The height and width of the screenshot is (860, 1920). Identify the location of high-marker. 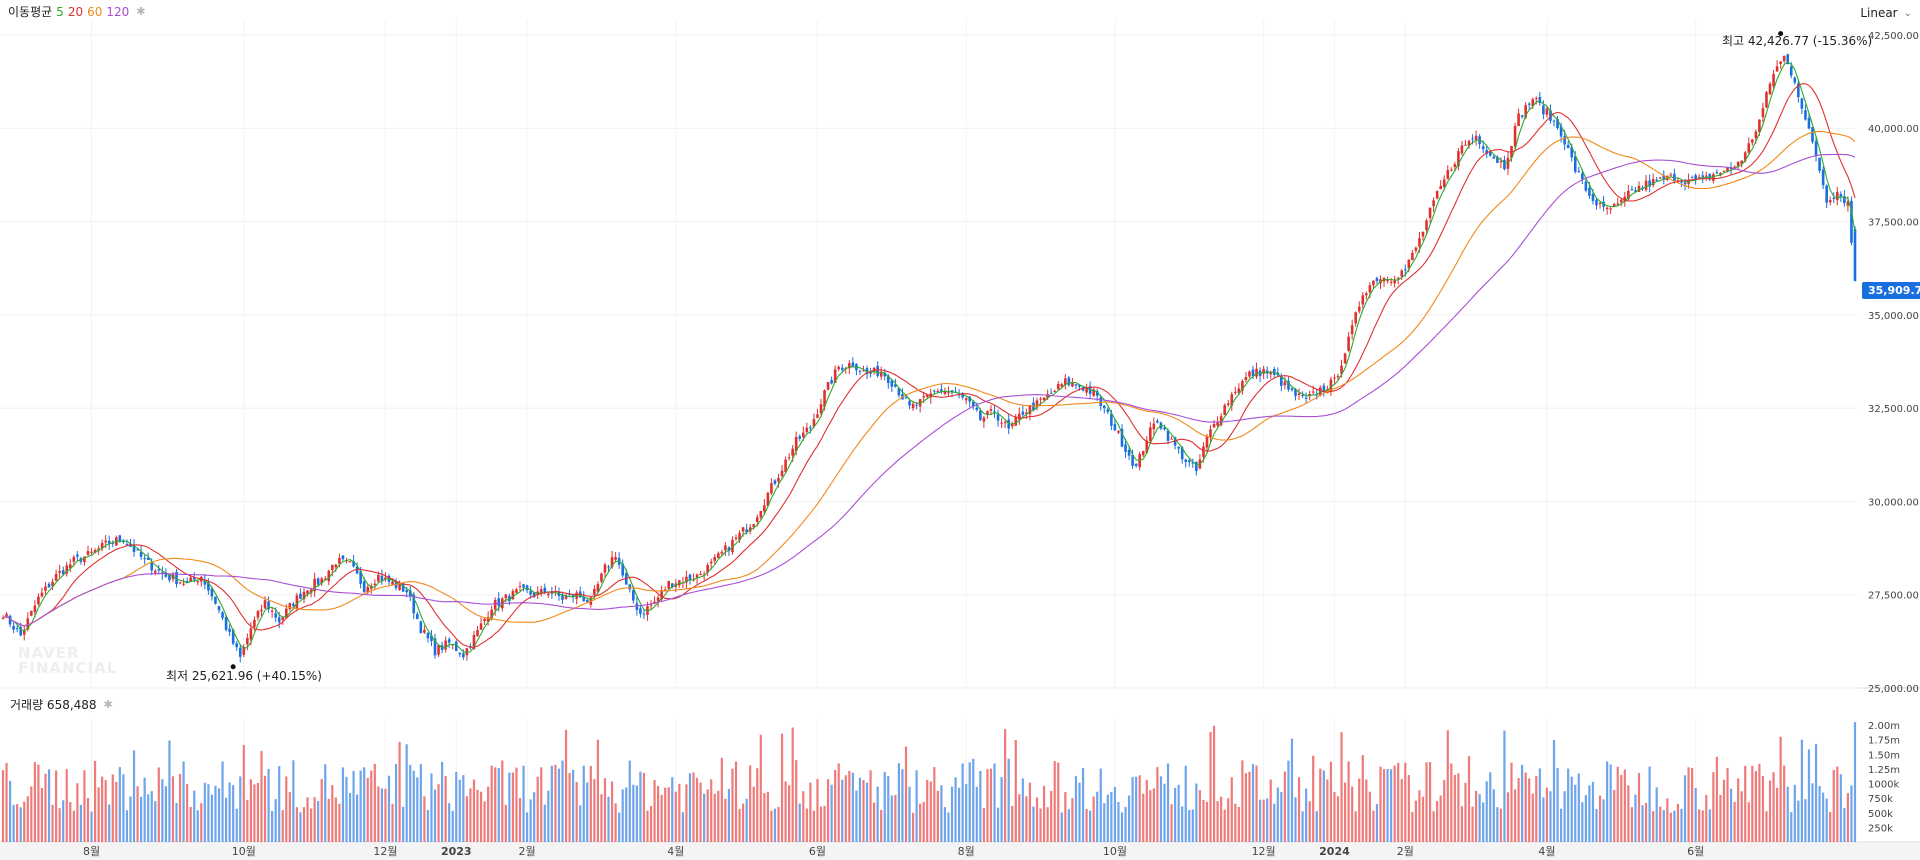
(1781, 34).